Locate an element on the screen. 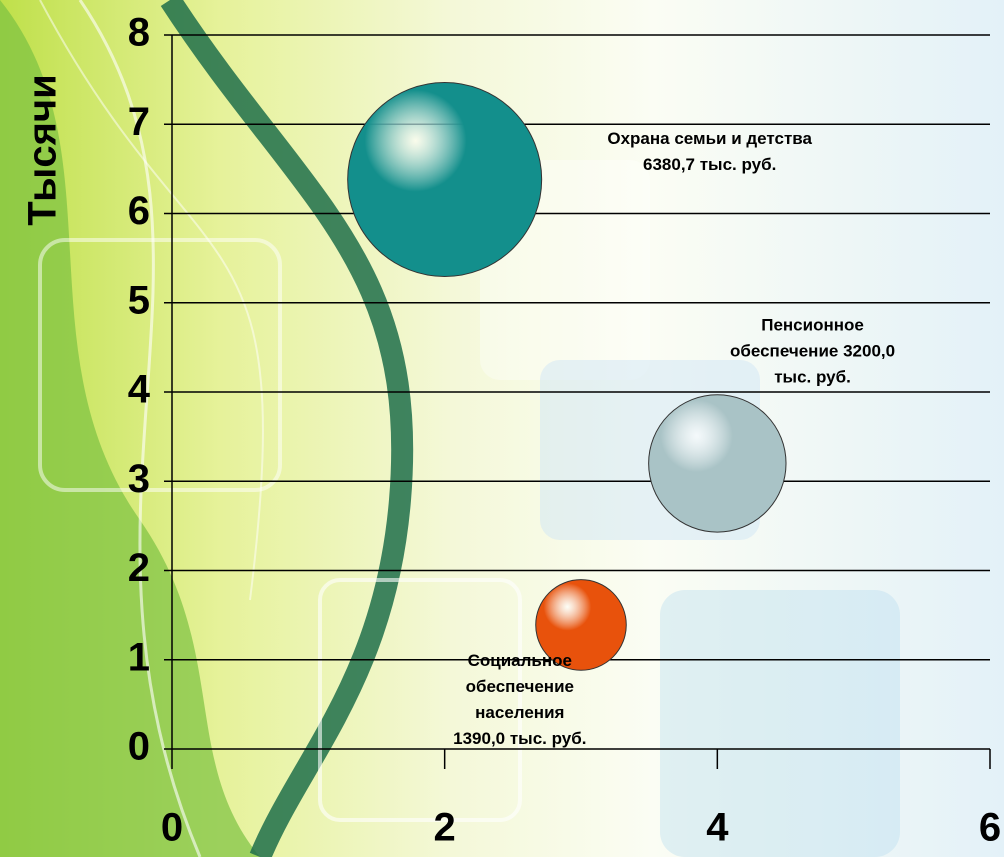  x-tick-label: 6 is located at coordinates (990, 828).